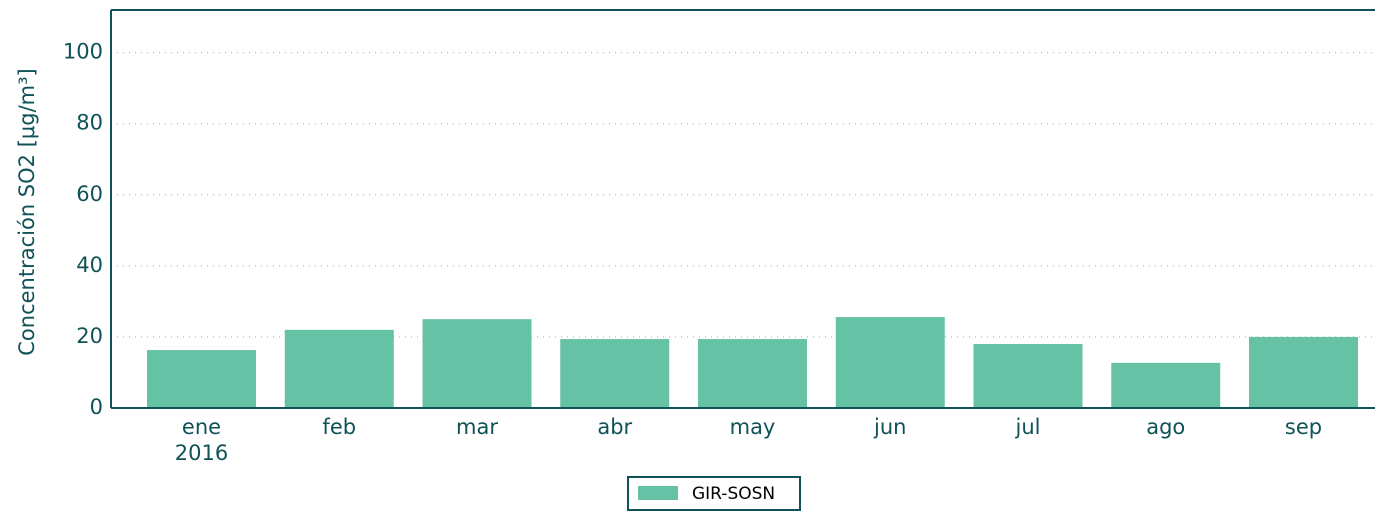  I want to click on x-tick-label: ene 2016, so click(201, 440).